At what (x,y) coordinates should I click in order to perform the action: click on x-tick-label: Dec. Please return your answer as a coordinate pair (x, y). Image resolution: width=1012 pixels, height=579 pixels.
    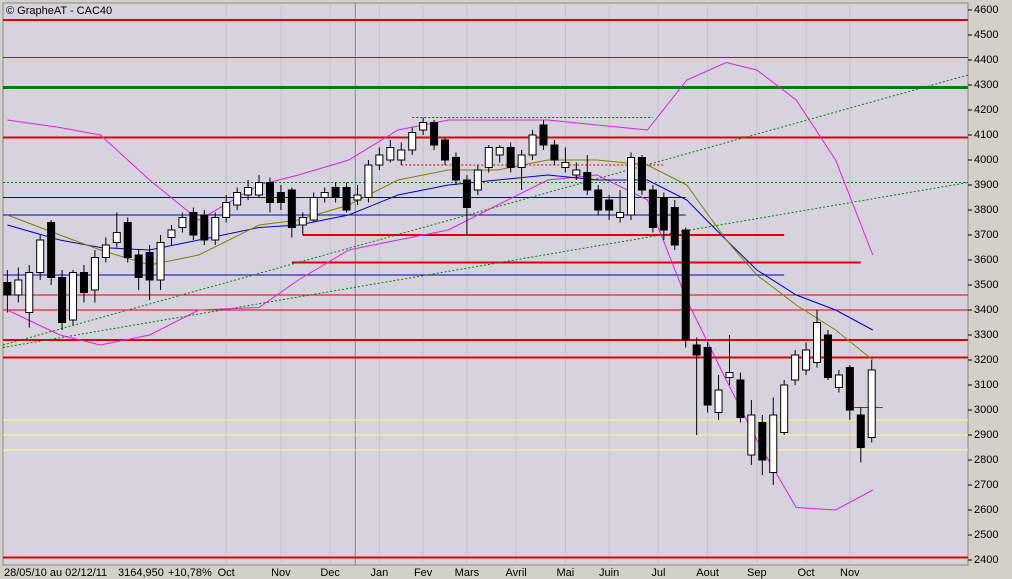
    Looking at the image, I should click on (330, 573).